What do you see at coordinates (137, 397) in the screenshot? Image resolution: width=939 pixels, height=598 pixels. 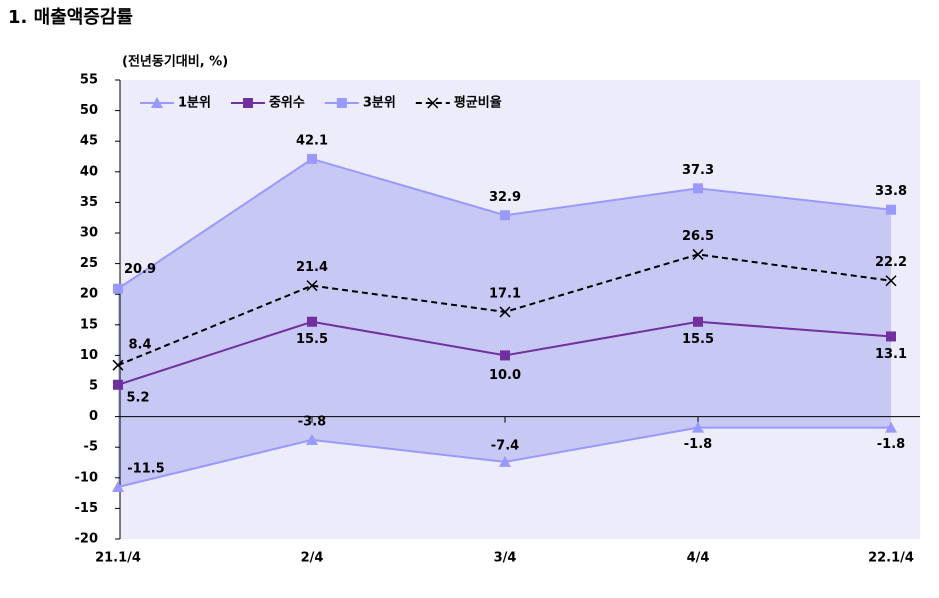 I see `data-label: 5.2` at bounding box center [137, 397].